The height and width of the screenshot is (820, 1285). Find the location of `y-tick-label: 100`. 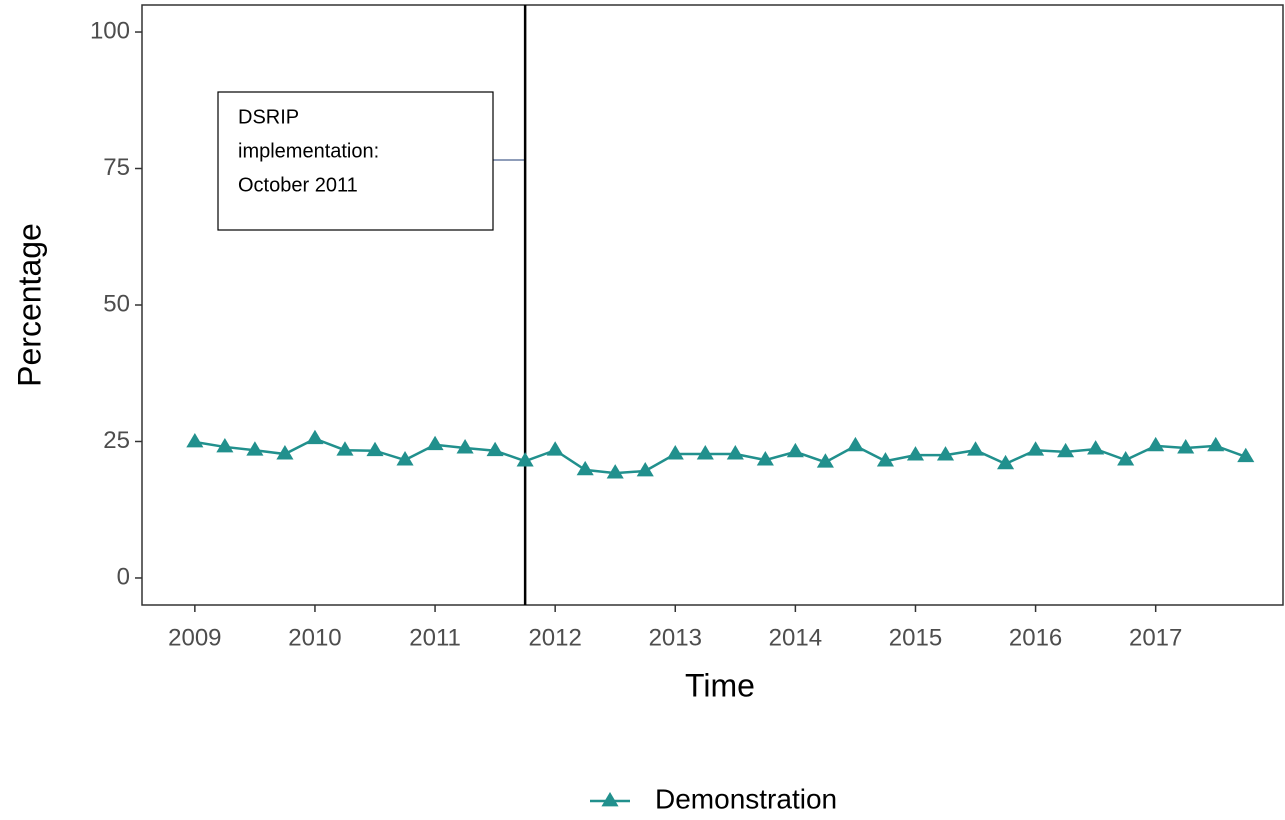

y-tick-label: 100 is located at coordinates (110, 30).